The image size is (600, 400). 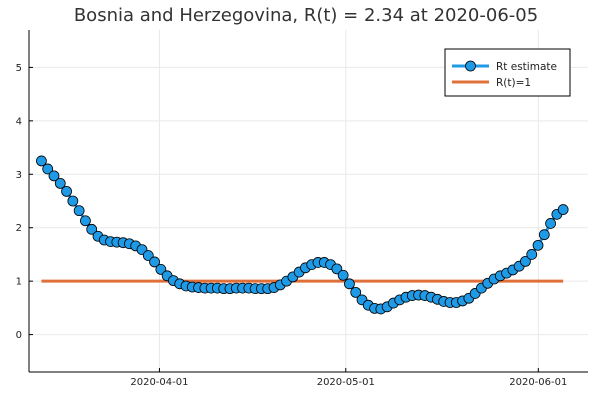 I want to click on y-tick-label: 5, so click(x=19, y=68).